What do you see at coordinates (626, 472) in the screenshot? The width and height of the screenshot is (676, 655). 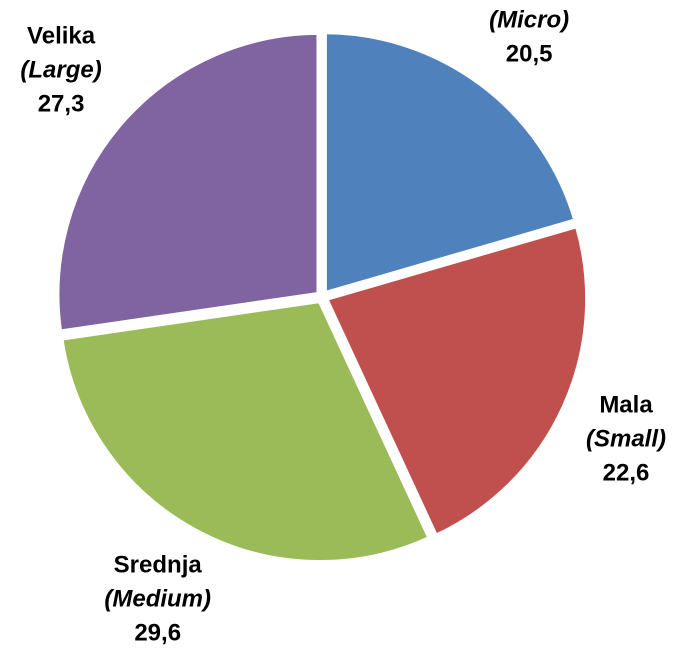 I see `value-label: 22,6` at bounding box center [626, 472].